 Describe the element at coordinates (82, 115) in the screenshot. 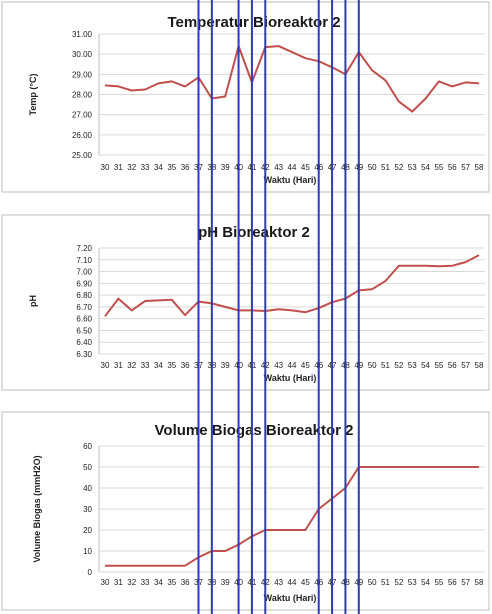

I see `y-tick-label: 27.00` at that location.